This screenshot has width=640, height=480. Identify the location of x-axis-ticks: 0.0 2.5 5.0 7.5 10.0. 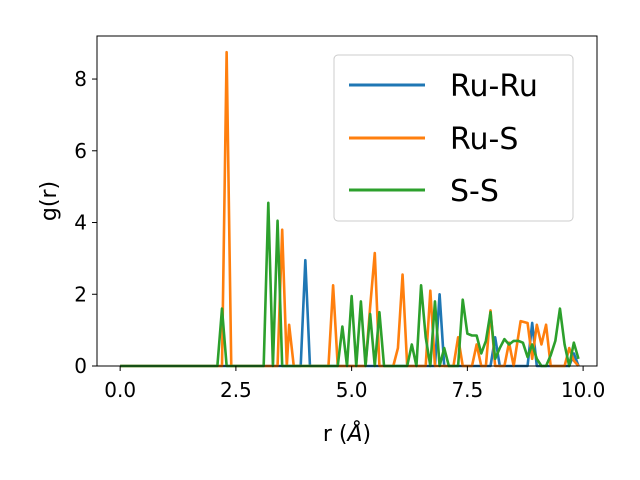
(354, 384).